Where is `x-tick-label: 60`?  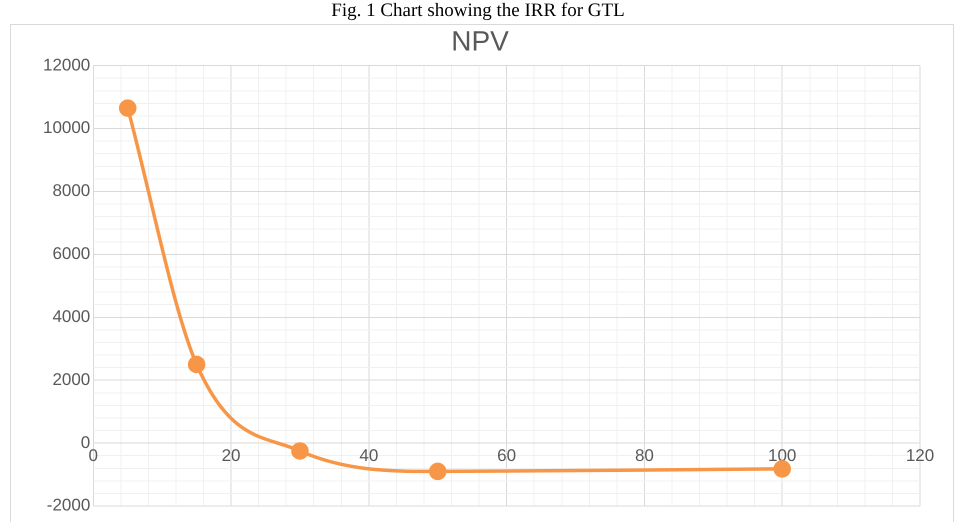 x-tick-label: 60 is located at coordinates (506, 455).